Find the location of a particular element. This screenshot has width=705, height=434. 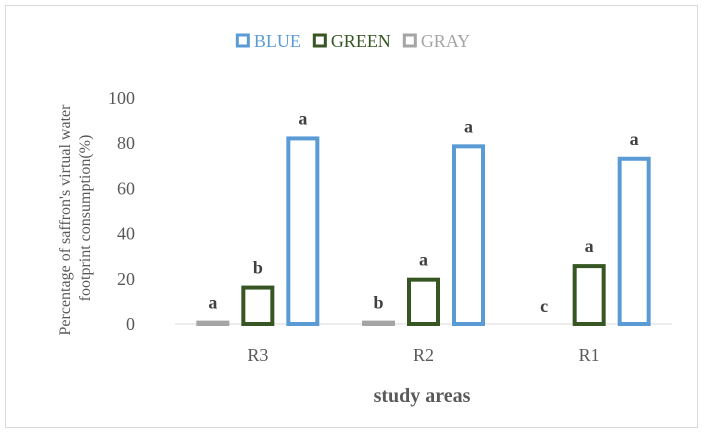

data-label-blue-r1: a is located at coordinates (634, 139).